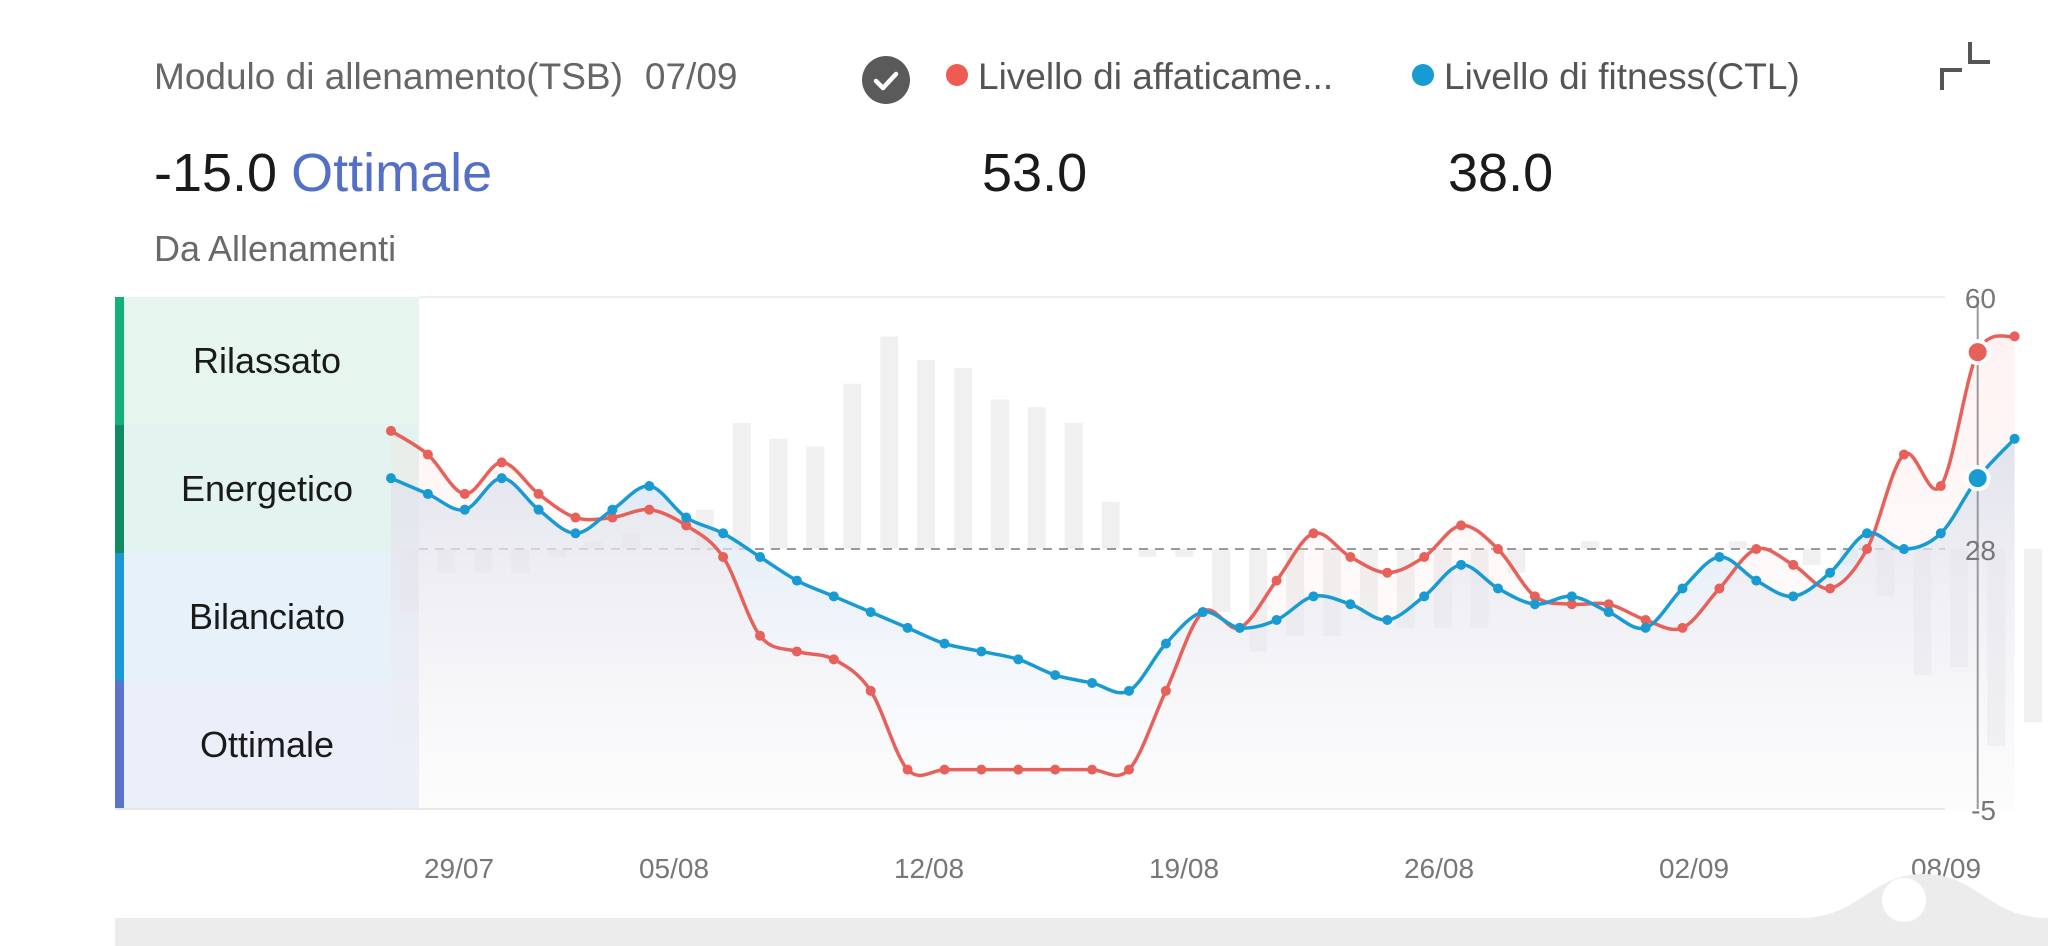 The width and height of the screenshot is (2048, 946). Describe the element at coordinates (1081, 932) in the screenshot. I see `range-slider-track` at that location.